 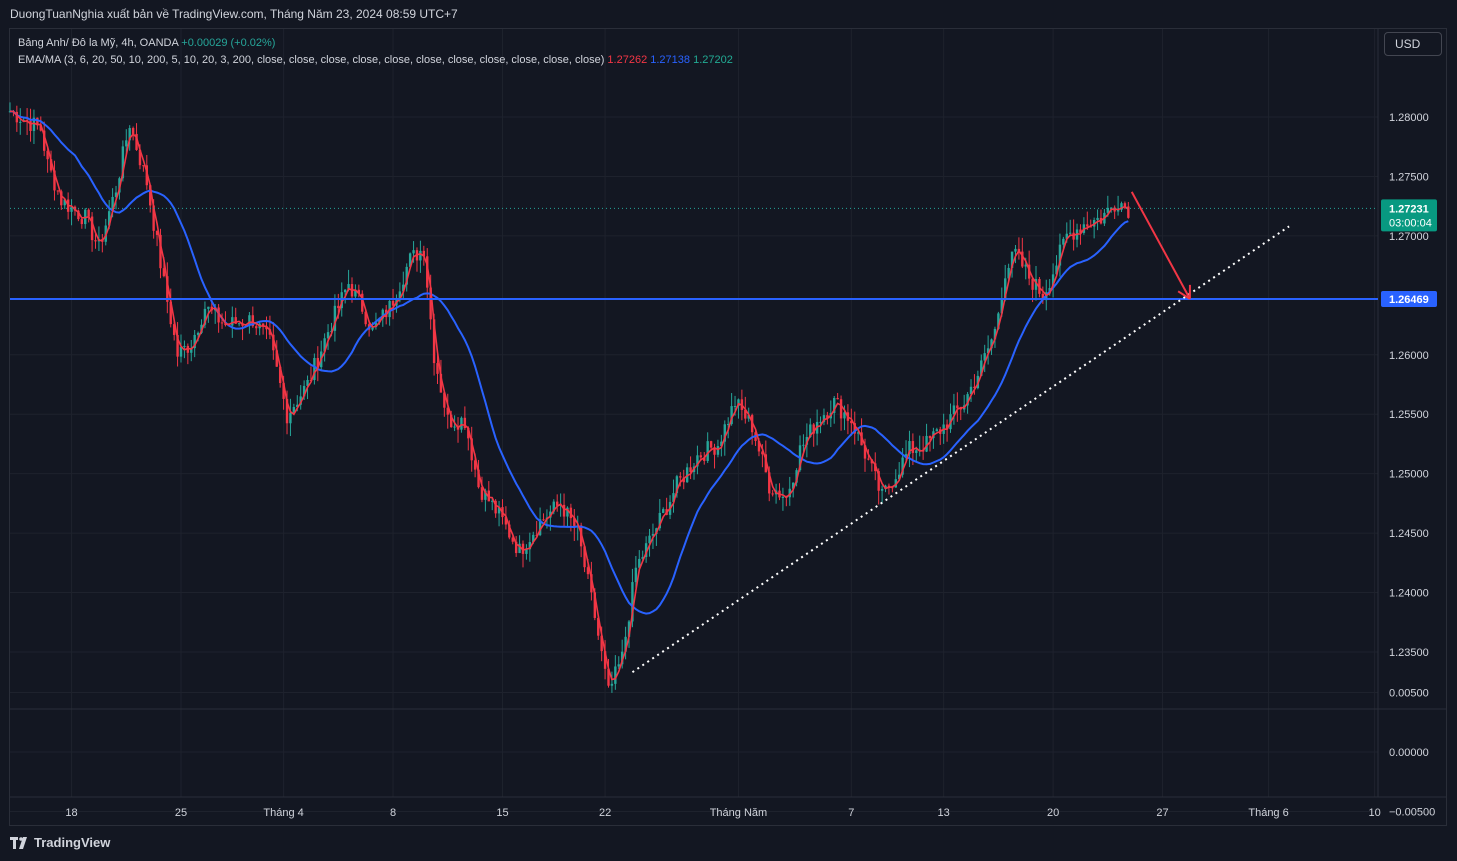 I want to click on price-tick-label: 1.27000, so click(x=1409, y=237).